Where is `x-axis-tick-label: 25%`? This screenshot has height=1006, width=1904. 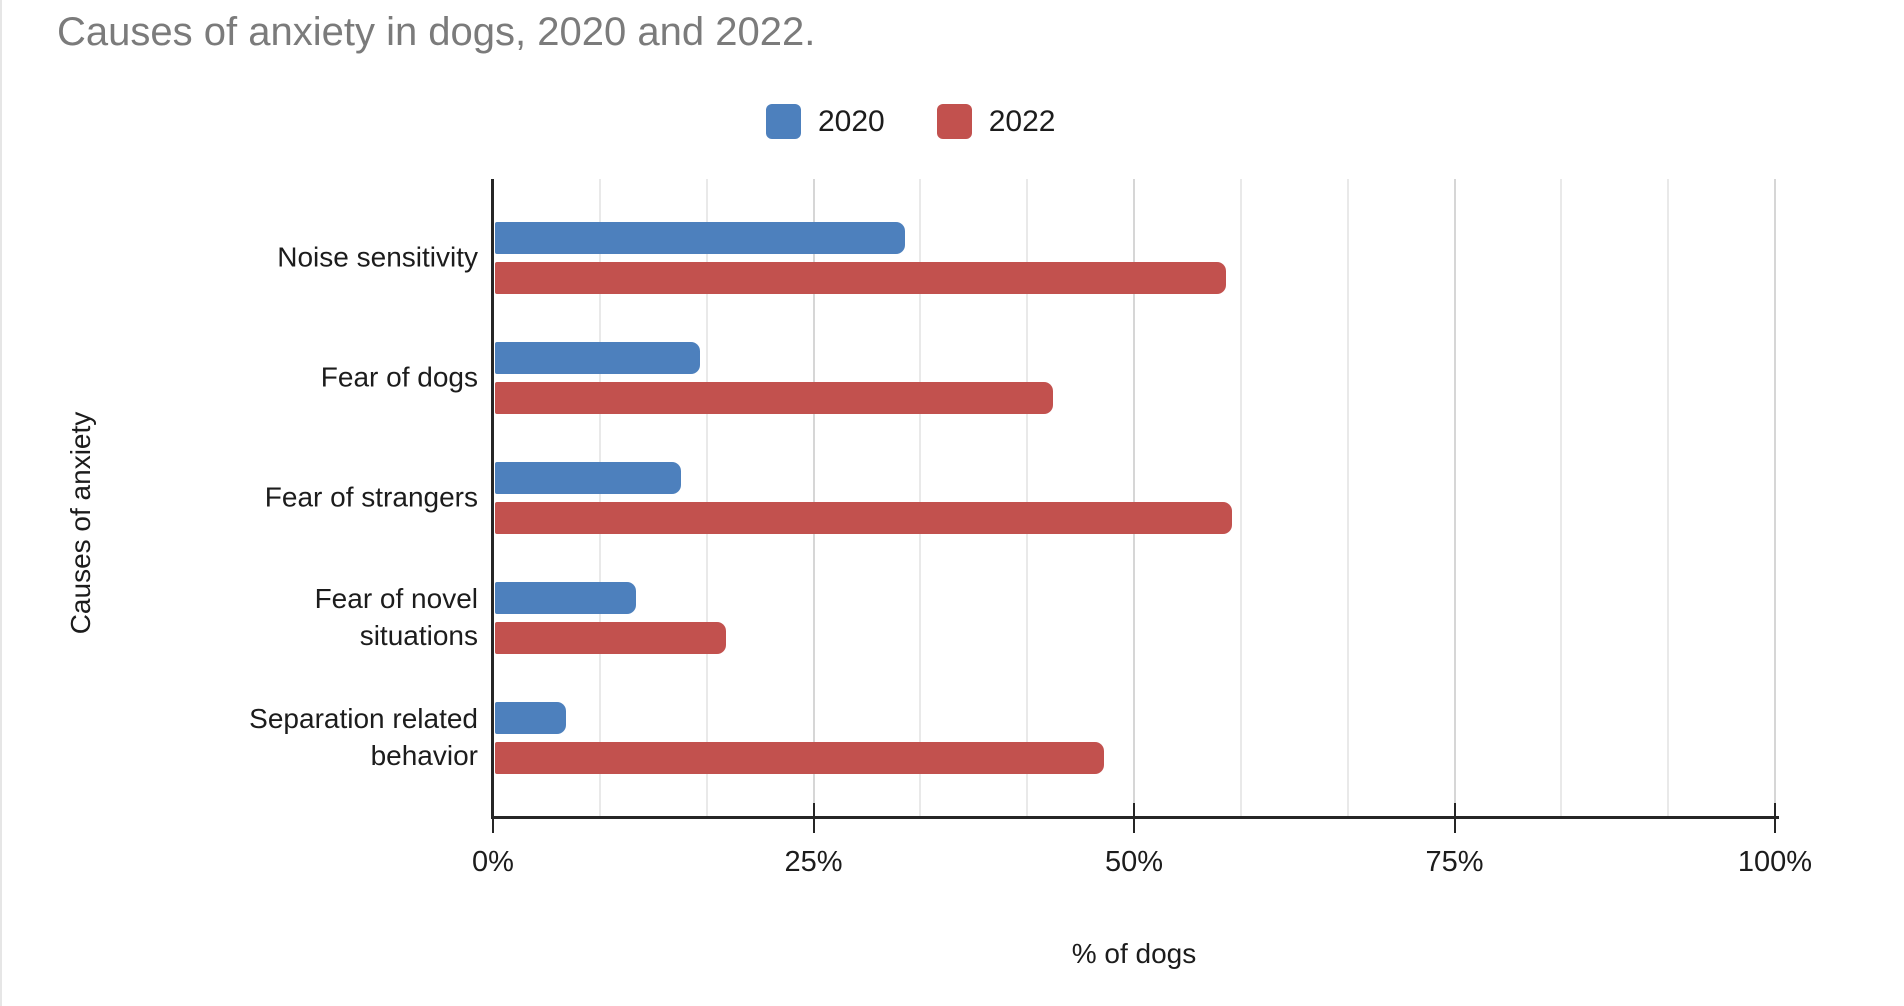
x-axis-tick-label: 25% is located at coordinates (813, 862).